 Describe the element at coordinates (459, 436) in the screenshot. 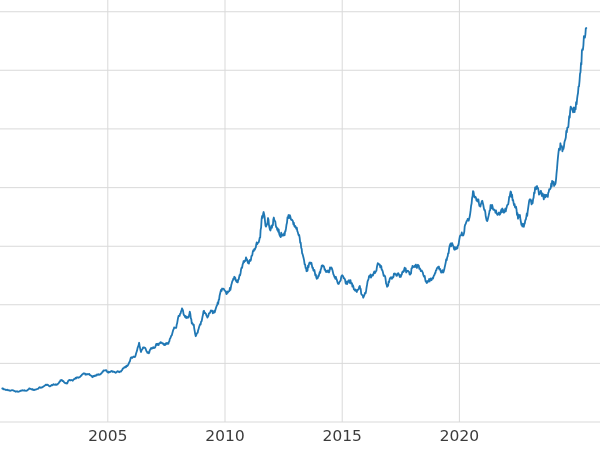

I see `x-tick-label: 2020` at that location.